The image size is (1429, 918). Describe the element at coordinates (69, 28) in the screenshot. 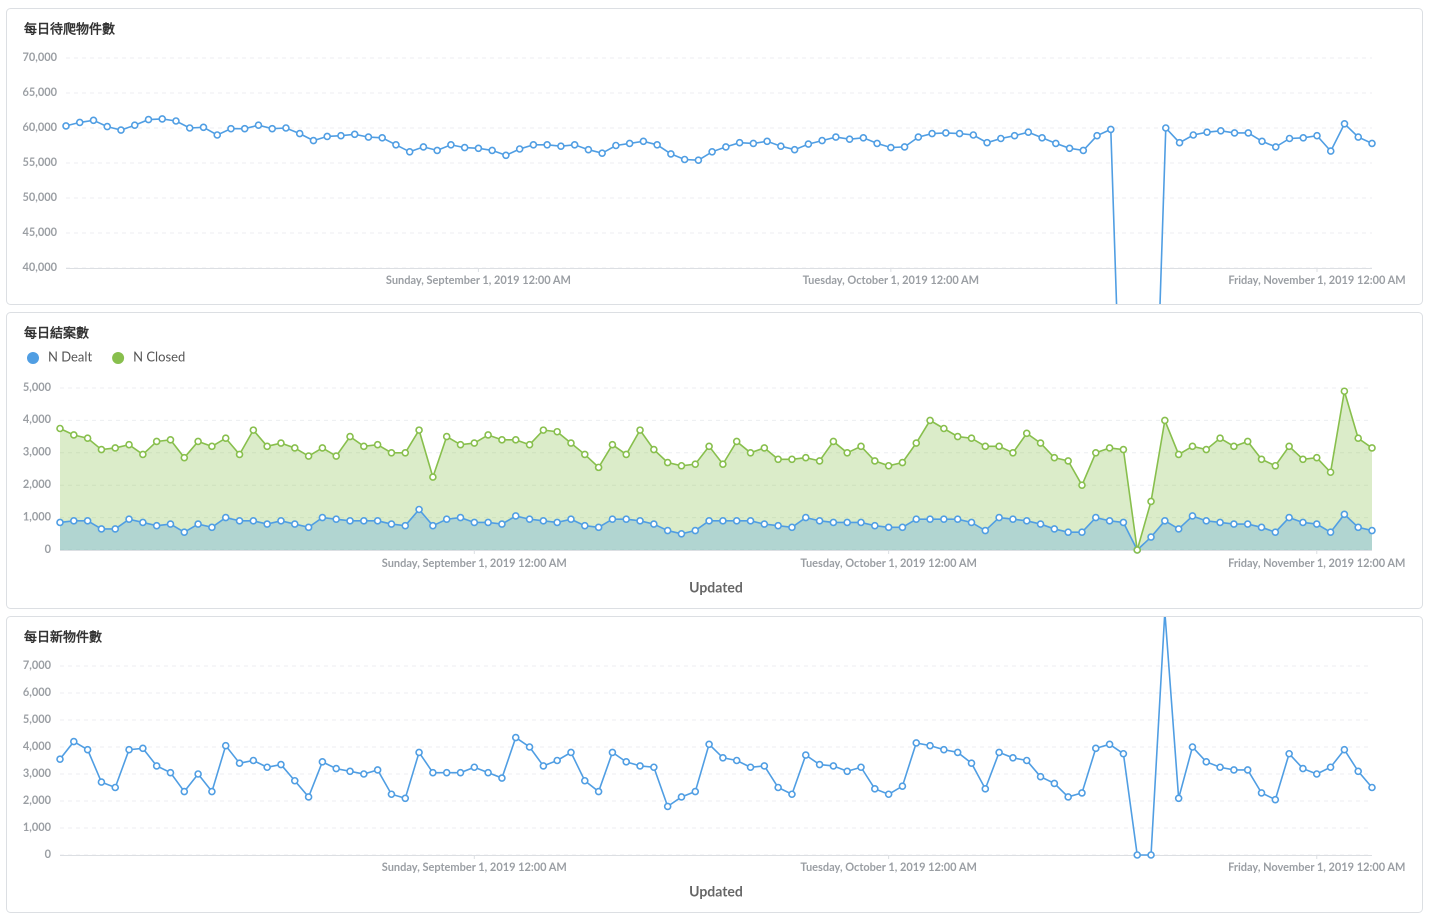

I see `chart-title: 每日待爬物件數` at that location.